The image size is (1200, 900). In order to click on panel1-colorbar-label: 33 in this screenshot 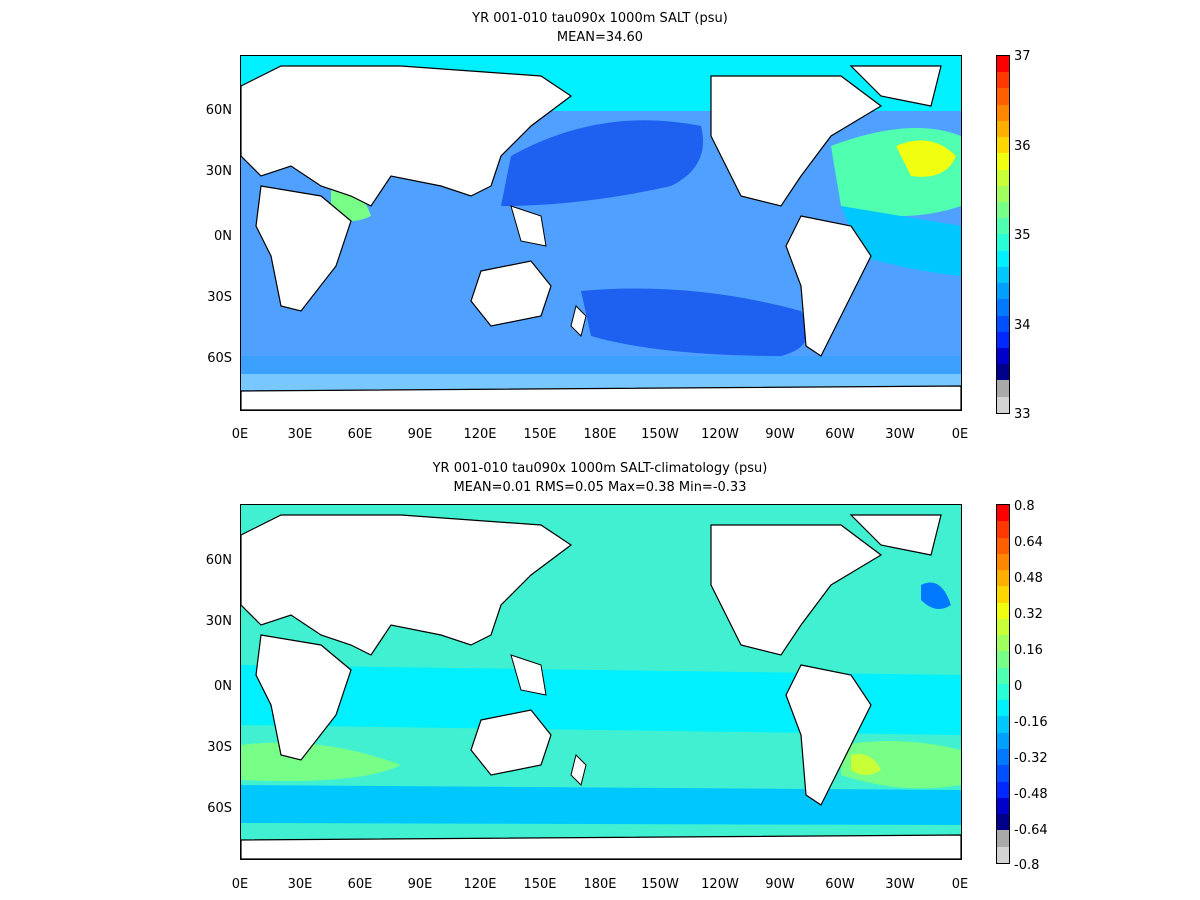, I will do `click(1022, 414)`.